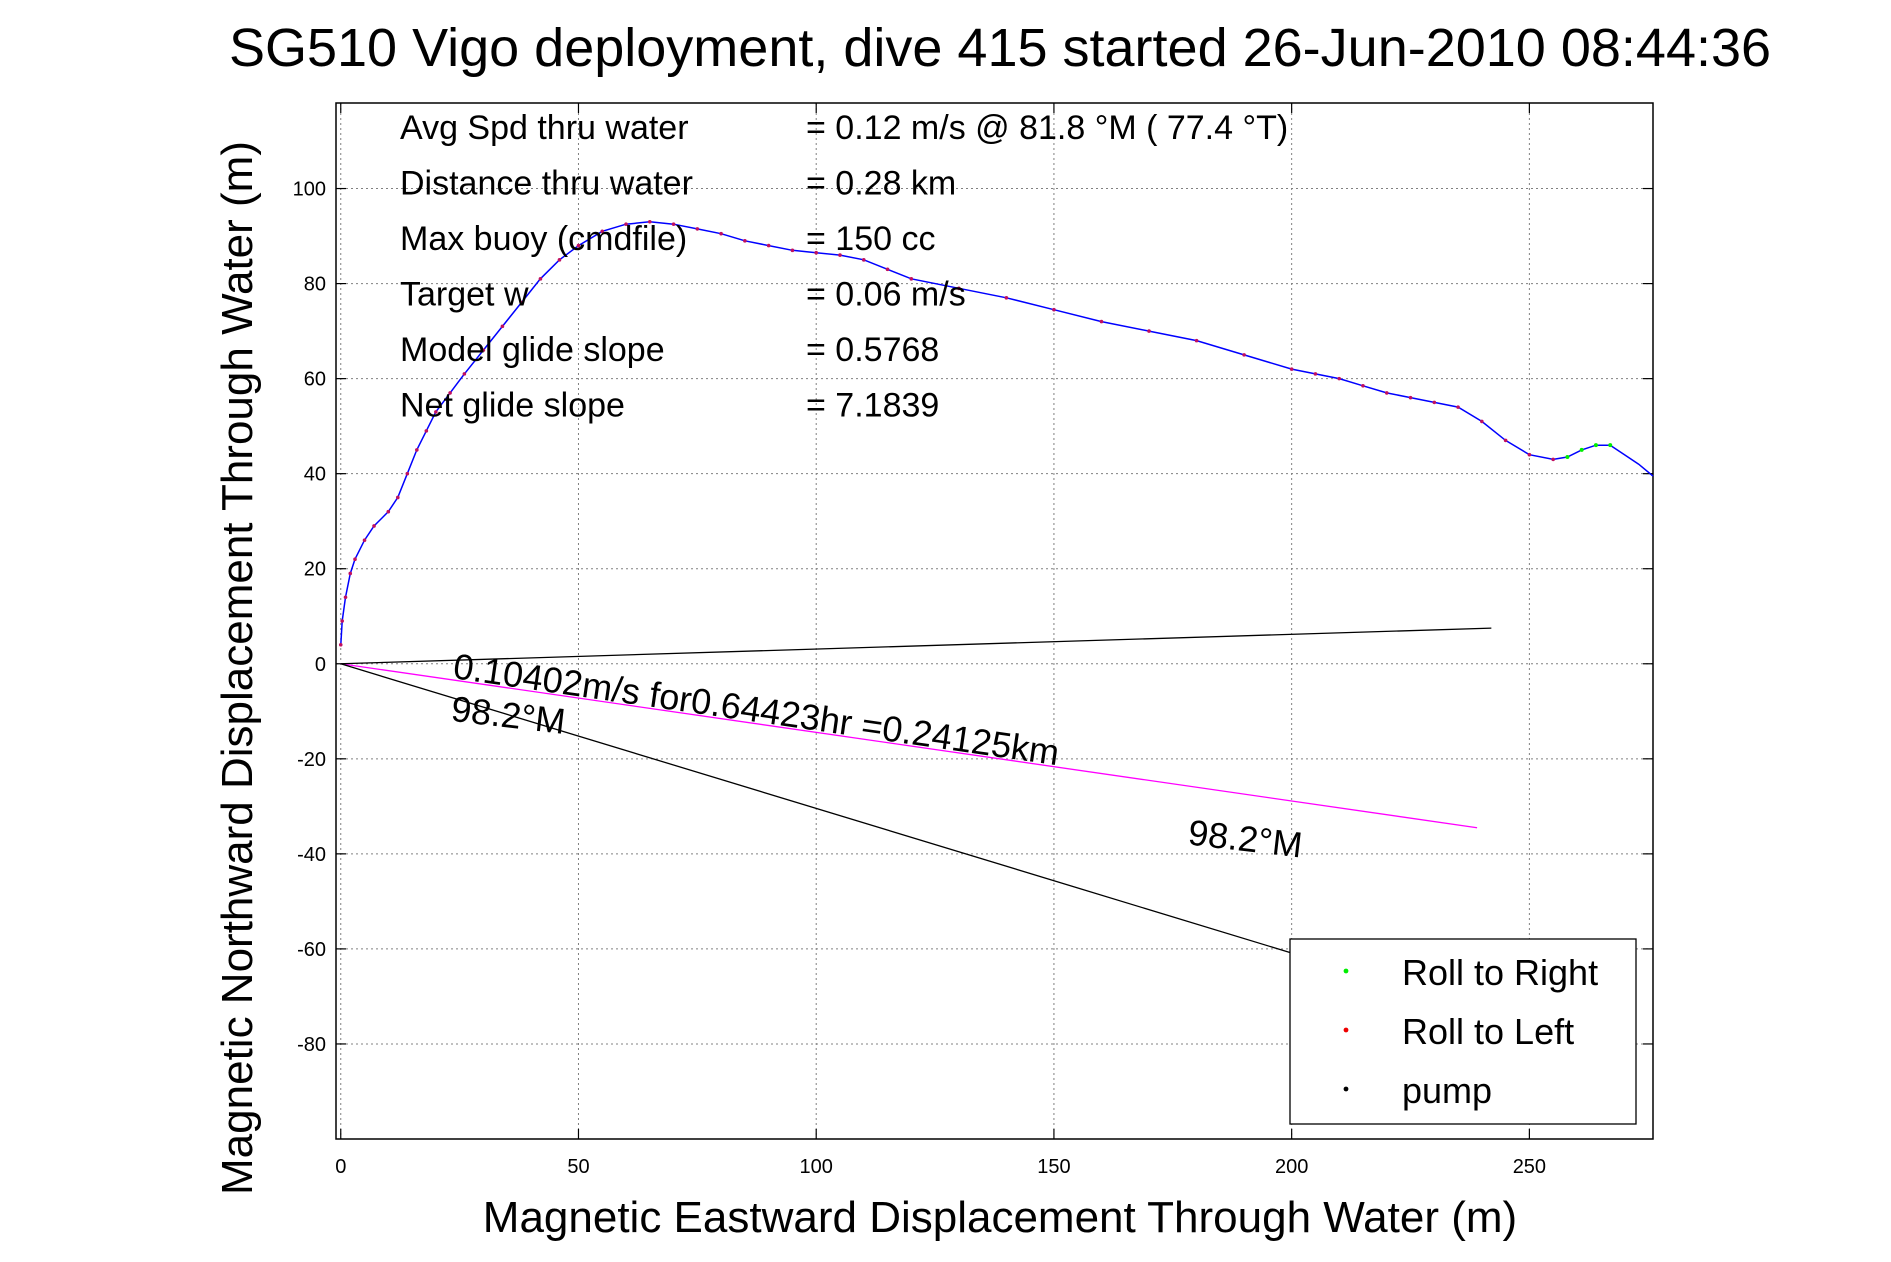 Image resolution: width=1891 pixels, height=1262 pixels. Describe the element at coordinates (578, 1167) in the screenshot. I see `x-tick-label: 50` at that location.